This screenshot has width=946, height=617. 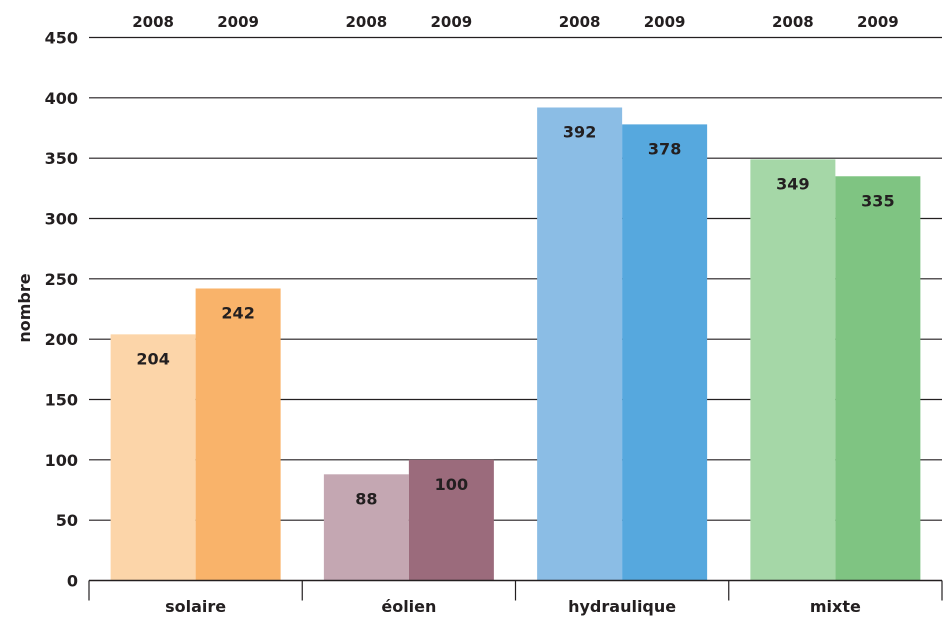 What do you see at coordinates (72, 581) in the screenshot?
I see `y-tick-label: 0` at bounding box center [72, 581].